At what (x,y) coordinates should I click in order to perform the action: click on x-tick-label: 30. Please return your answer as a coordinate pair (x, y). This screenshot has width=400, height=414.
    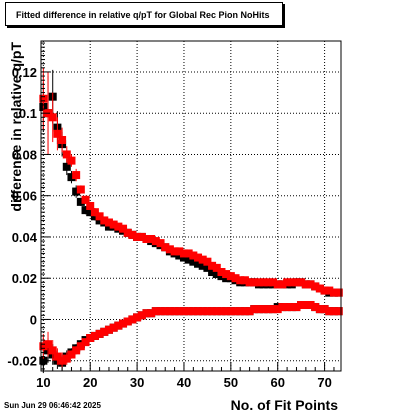
    Looking at the image, I should click on (137, 382).